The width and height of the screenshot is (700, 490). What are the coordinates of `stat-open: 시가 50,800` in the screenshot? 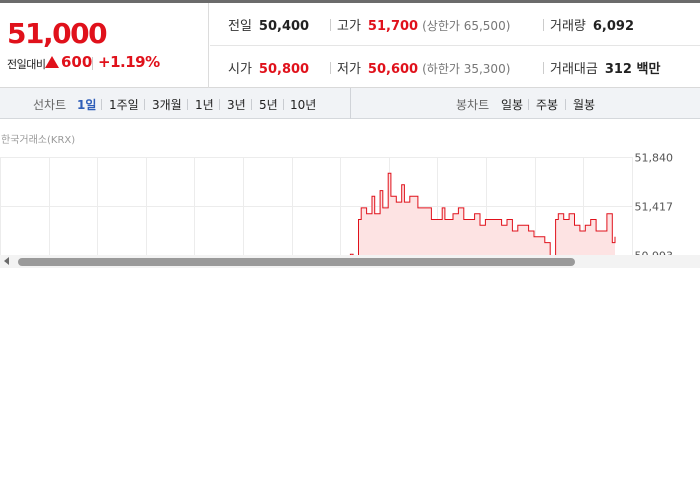 It's located at (268, 67).